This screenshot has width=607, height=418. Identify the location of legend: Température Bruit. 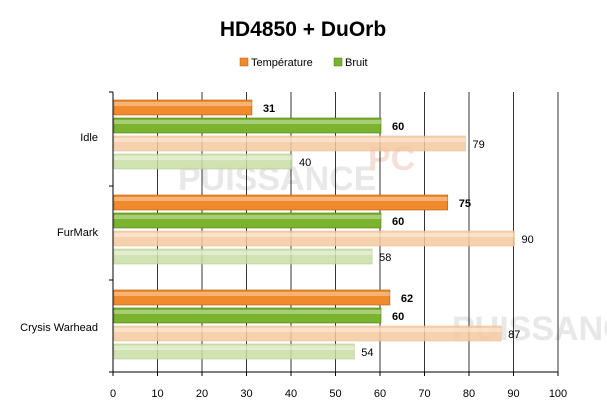
(303, 63).